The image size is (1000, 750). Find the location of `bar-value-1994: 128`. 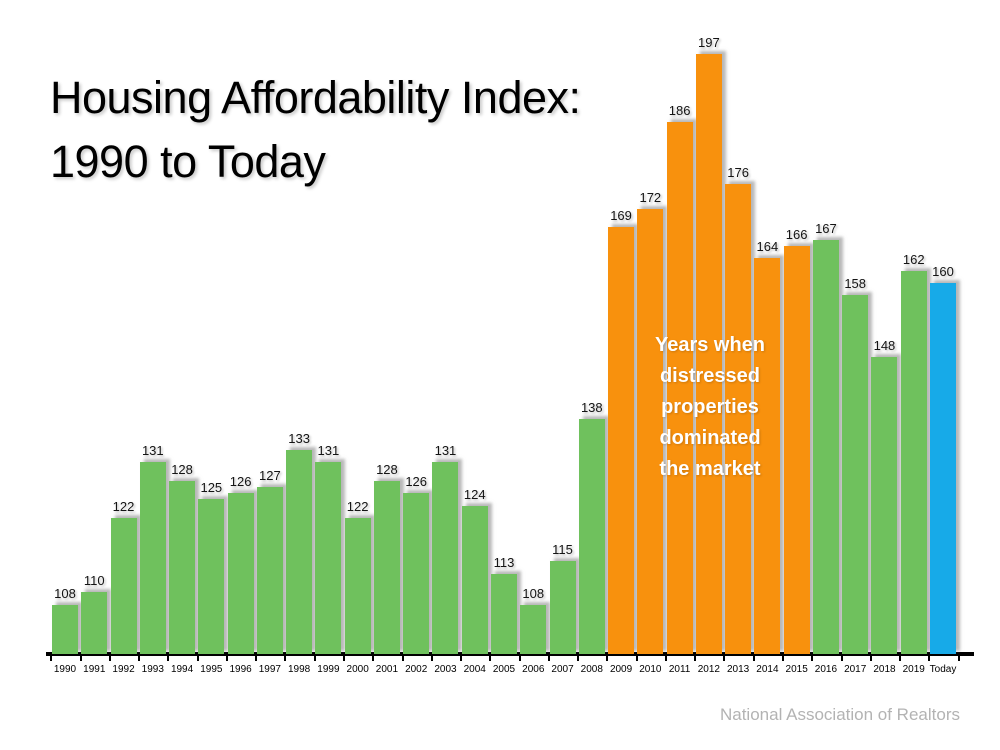

bar-value-1994: 128 is located at coordinates (182, 469).